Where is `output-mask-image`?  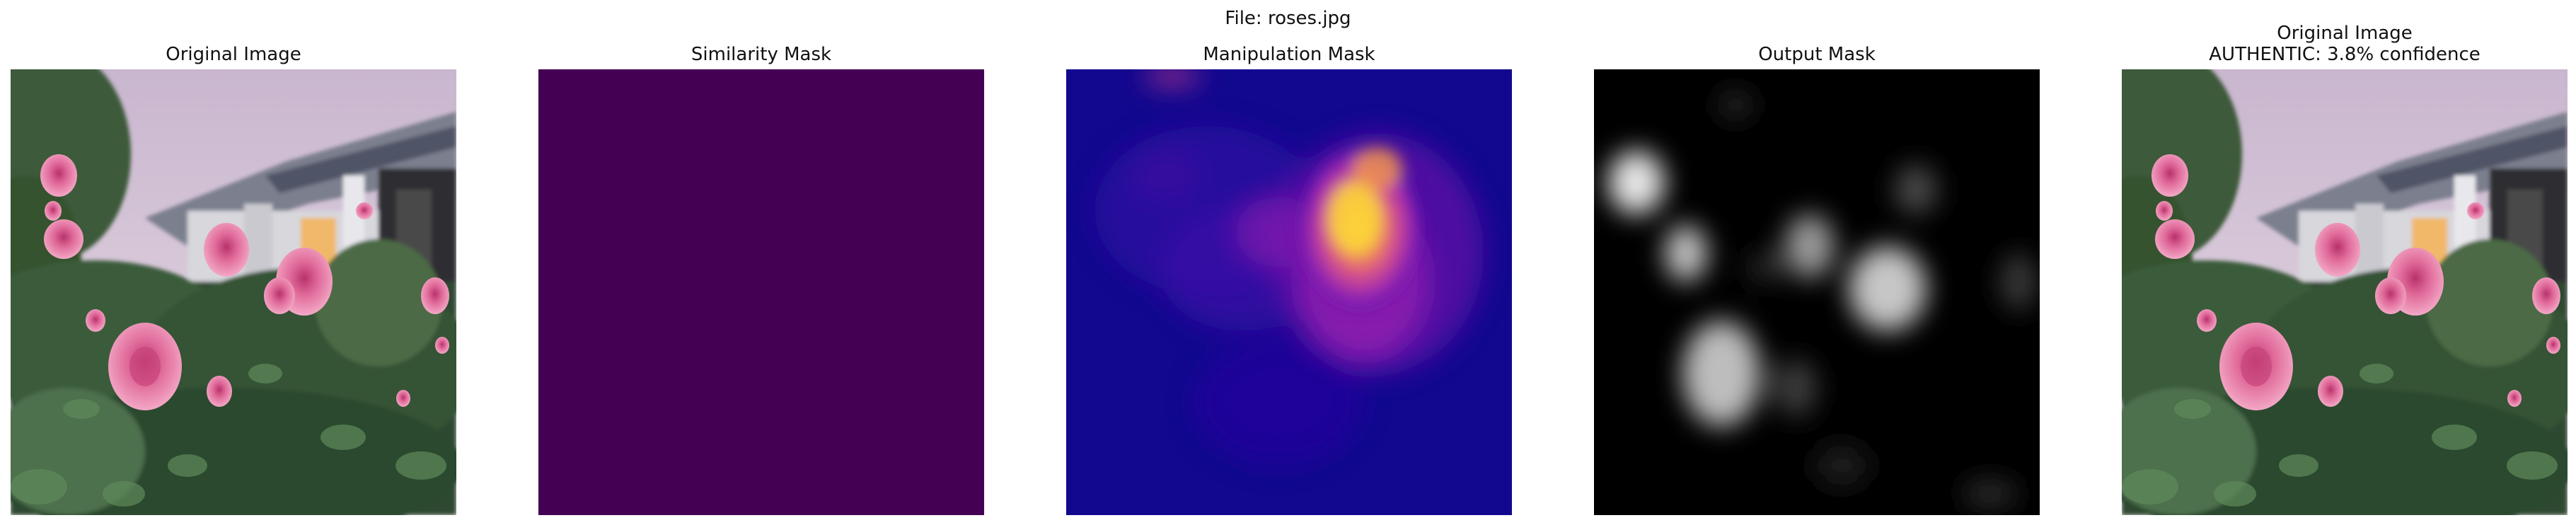 output-mask-image is located at coordinates (1817, 292).